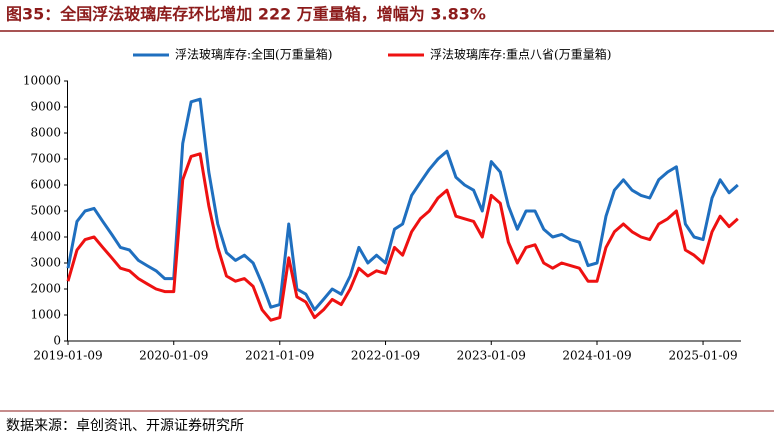 This screenshot has height=441, width=774. I want to click on y-tick-label: 1000, so click(45, 315).